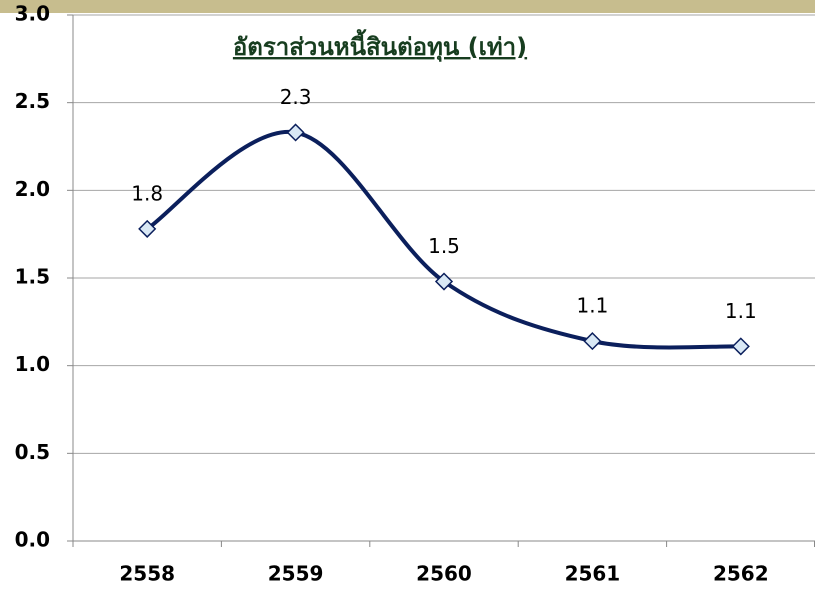 The image size is (815, 590). What do you see at coordinates (32, 540) in the screenshot?
I see `y-tick-label: 0.0` at bounding box center [32, 540].